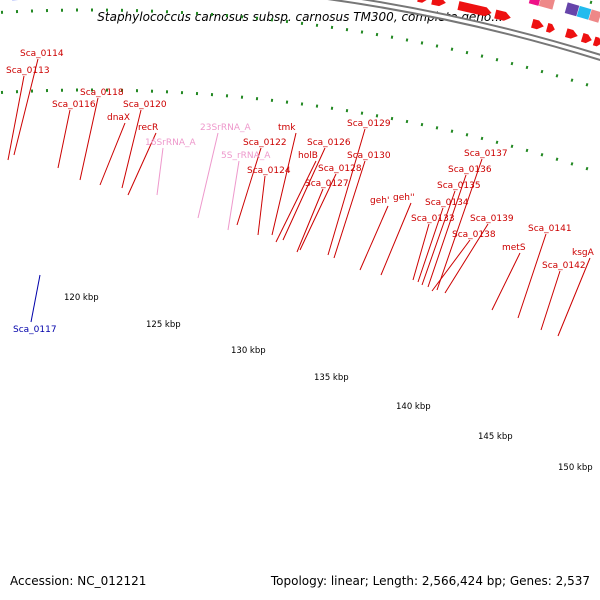 The width and height of the screenshot is (600, 600). Describe the element at coordinates (514, 248) in the screenshot. I see `gene-label: metS` at that location.